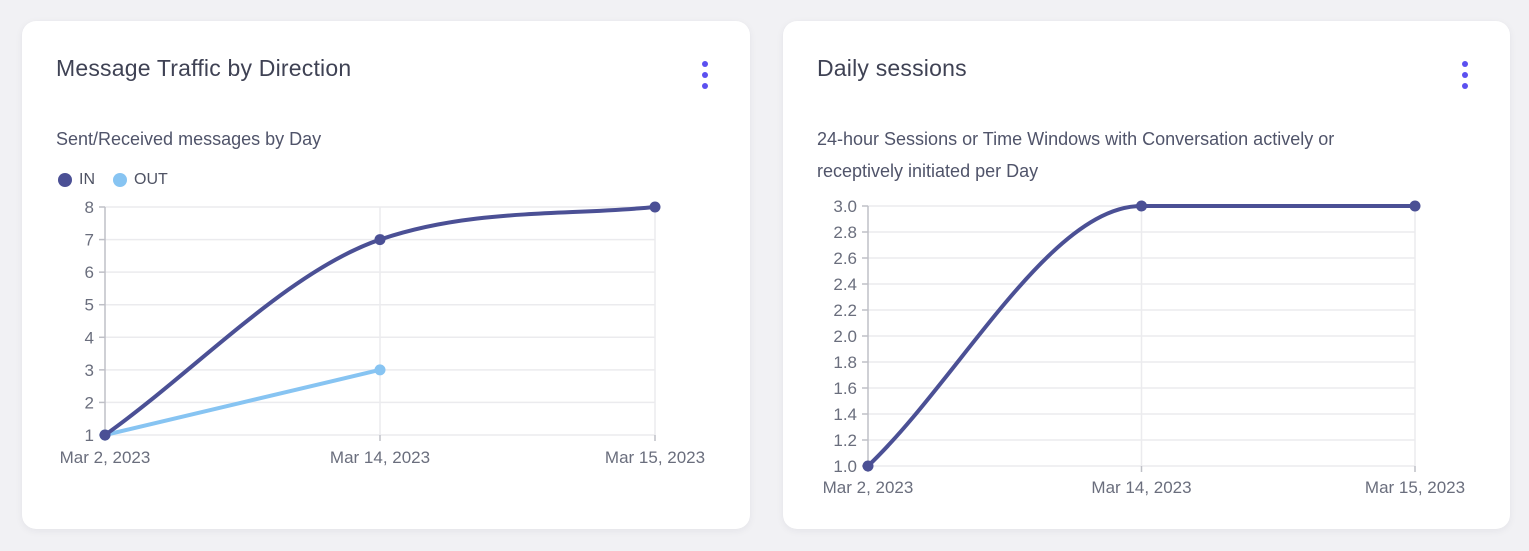 The width and height of the screenshot is (1529, 551). What do you see at coordinates (845, 206) in the screenshot?
I see `y-tick-label: 3.0` at bounding box center [845, 206].